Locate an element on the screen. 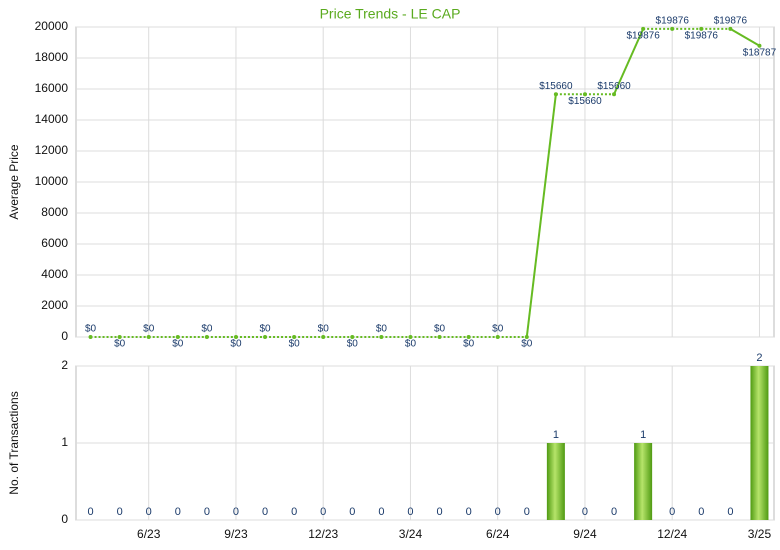  x-tick-label: 9/23 is located at coordinates (236, 534).